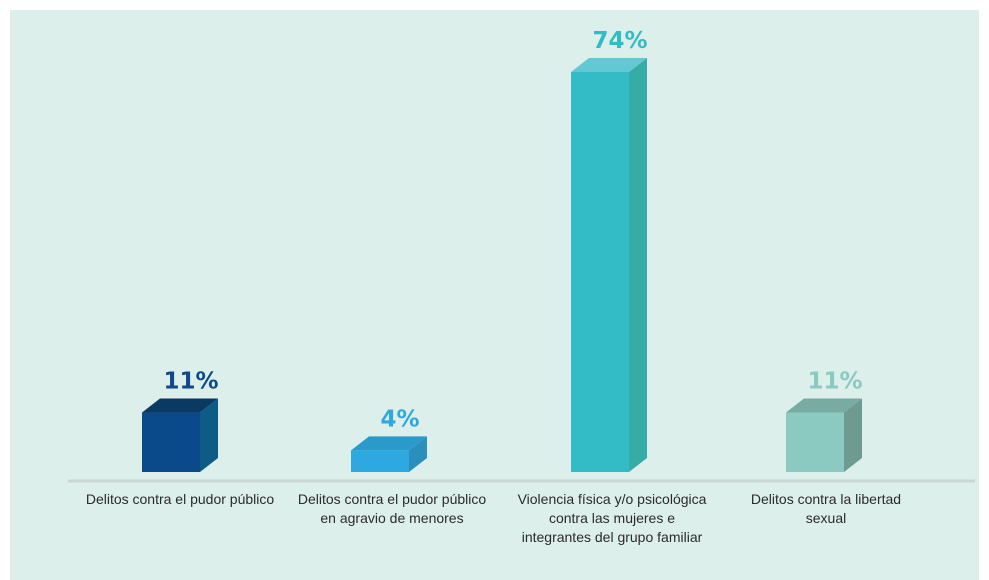 The image size is (989, 580). What do you see at coordinates (399, 419) in the screenshot?
I see `value-label: 4%` at bounding box center [399, 419].